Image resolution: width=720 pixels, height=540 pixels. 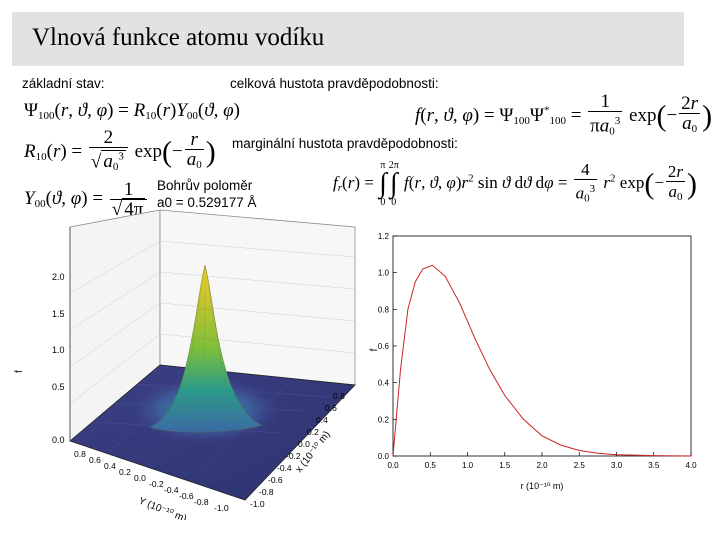 I want to click on y-tick: -0.8, so click(x=201, y=502).